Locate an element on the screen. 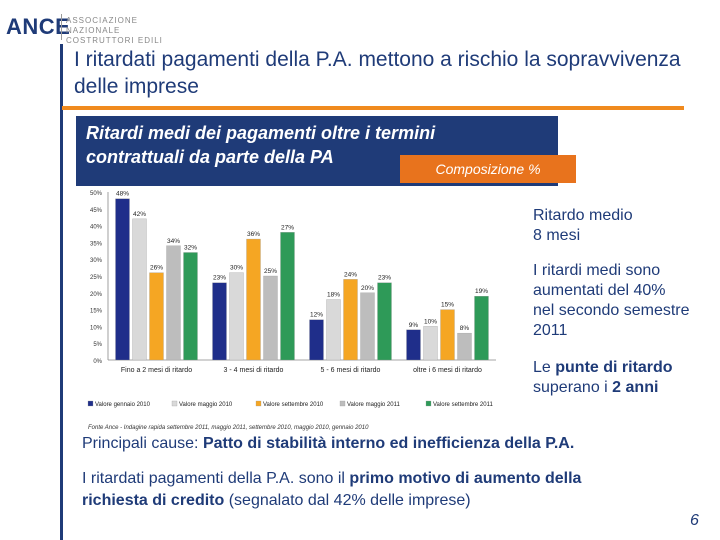 The image size is (720, 540). credit-prefix: I ritardati pagamenti della P.A. sono il is located at coordinates (213, 478).